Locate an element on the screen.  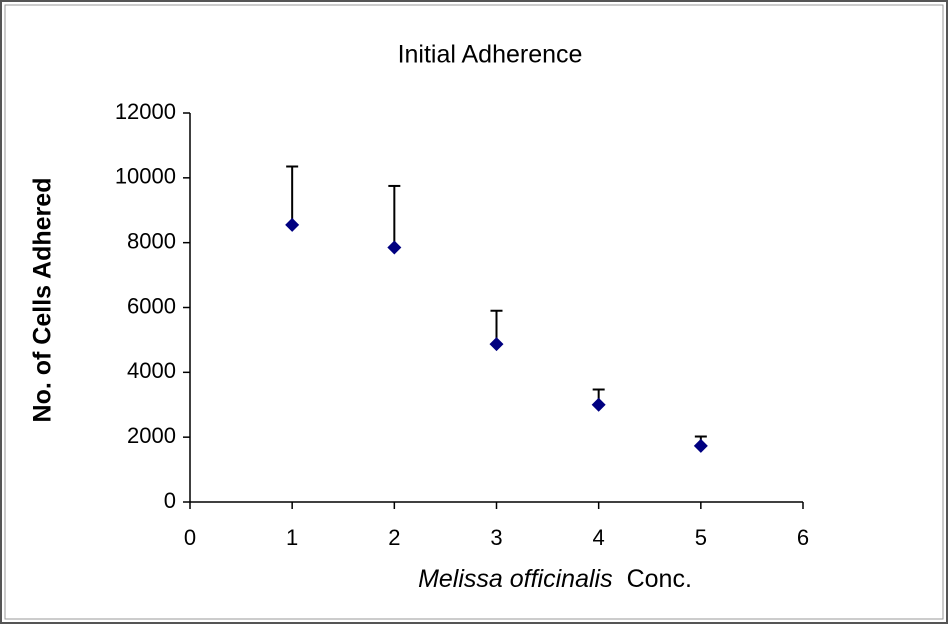
x-tick-label: 2 is located at coordinates (394, 537).